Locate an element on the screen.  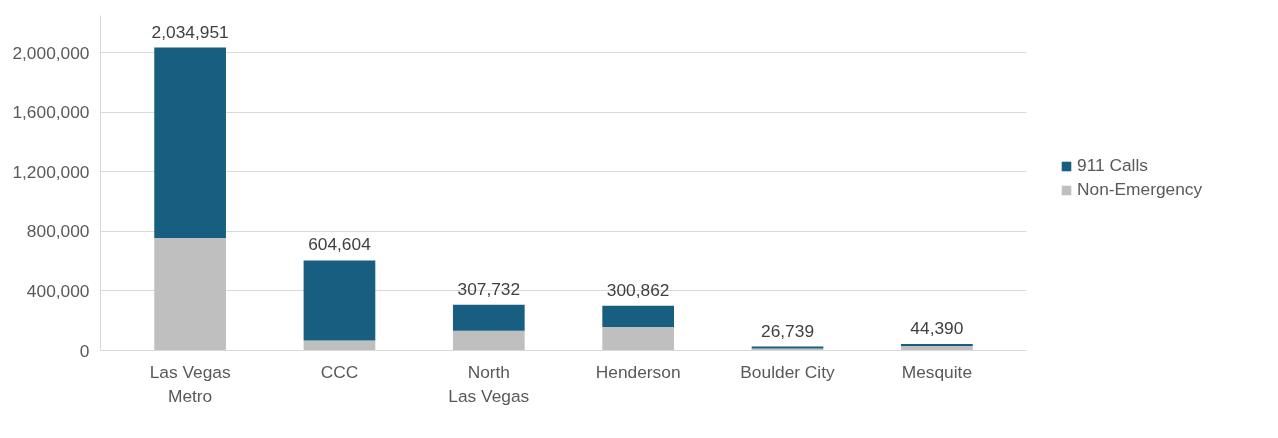
y-tick-label: 0 is located at coordinates (84, 350).